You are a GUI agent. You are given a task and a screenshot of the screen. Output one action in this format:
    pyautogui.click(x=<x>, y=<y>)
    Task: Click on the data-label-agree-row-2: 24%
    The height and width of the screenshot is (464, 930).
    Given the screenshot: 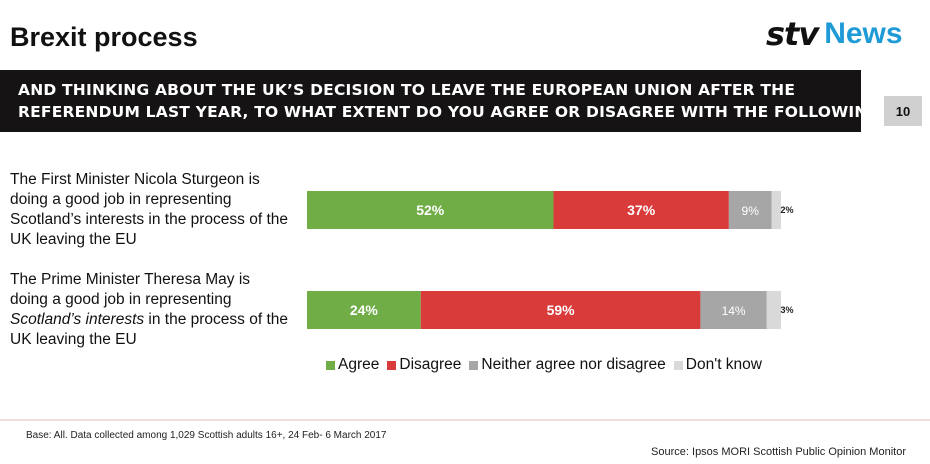 What is the action you would take?
    pyautogui.click(x=364, y=310)
    